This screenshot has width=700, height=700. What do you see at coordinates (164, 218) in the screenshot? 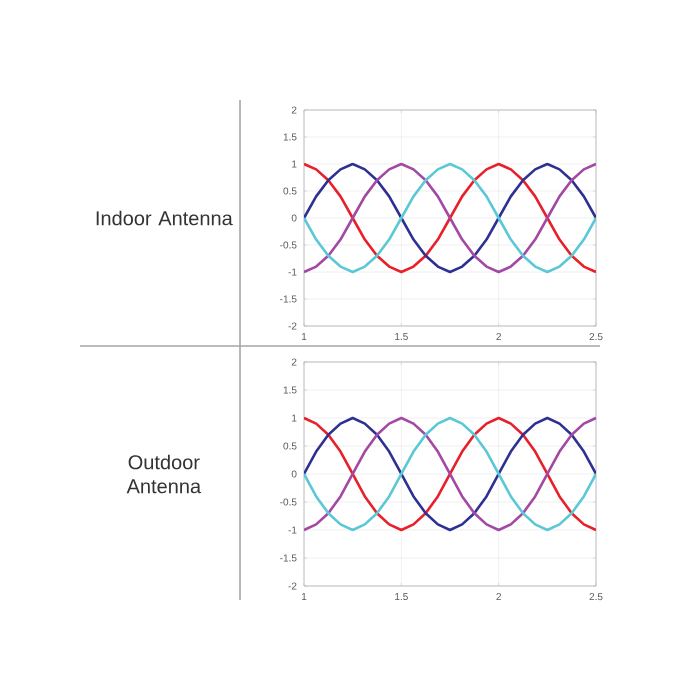
I see `y-axis-title: Indoor Antenna` at bounding box center [164, 218].